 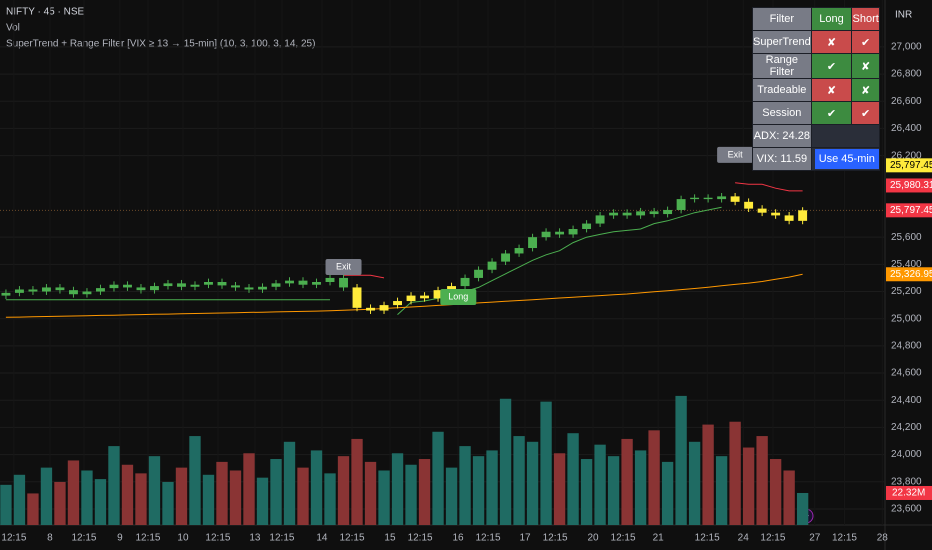 I want to click on x-tick-label: 8, so click(x=50, y=538).